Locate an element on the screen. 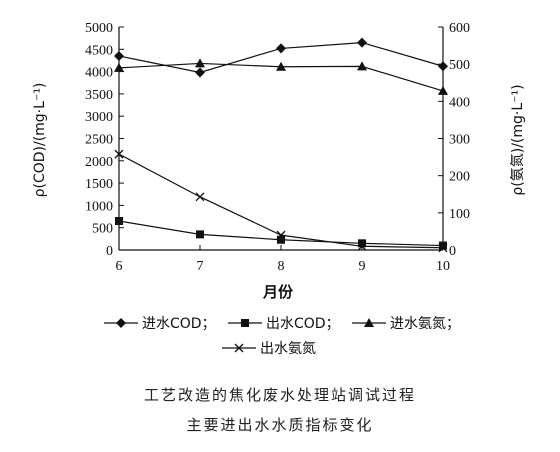  legend-item: 出水氨氮 is located at coordinates (269, 349).